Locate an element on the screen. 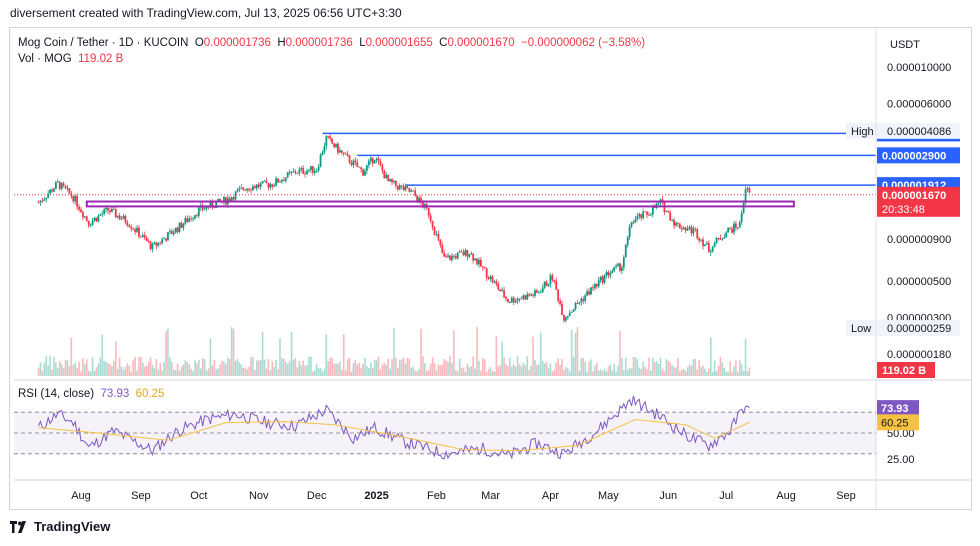 This screenshot has width=980, height=546. rsi-legend: RSI (14, close) 73.93 60.25 is located at coordinates (91, 394).